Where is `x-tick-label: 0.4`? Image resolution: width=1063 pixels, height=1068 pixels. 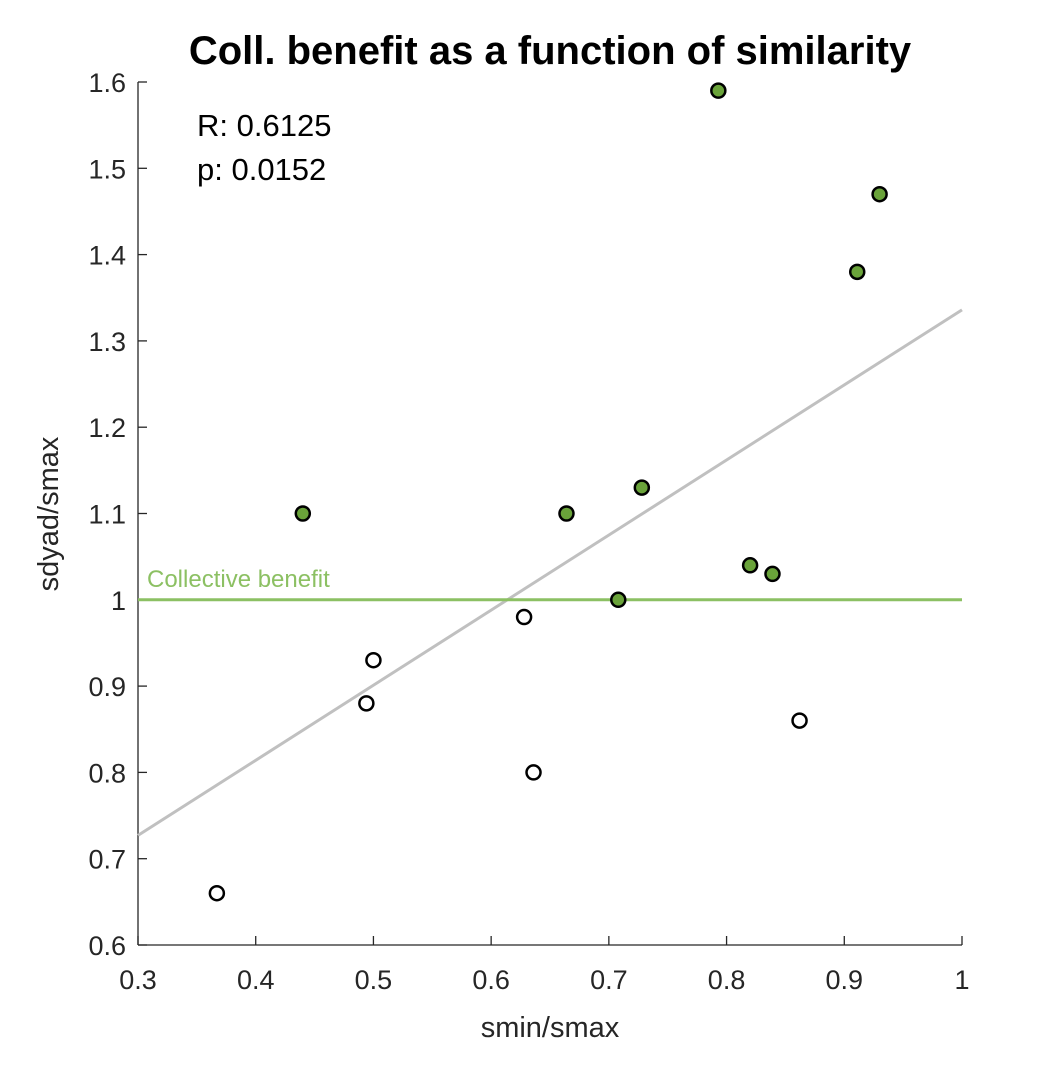 x-tick-label: 0.4 is located at coordinates (256, 980).